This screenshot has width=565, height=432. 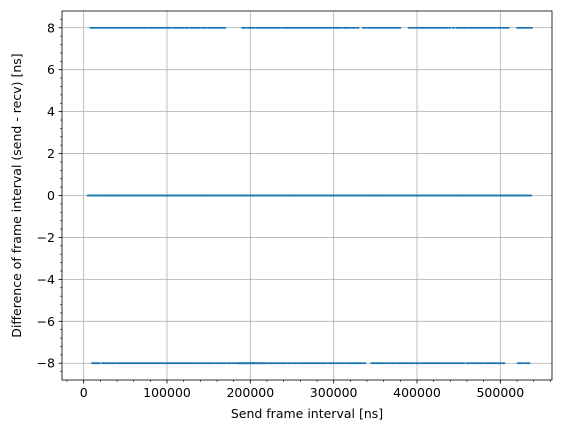 I want to click on y-tick-label: 6, so click(x=51, y=69).